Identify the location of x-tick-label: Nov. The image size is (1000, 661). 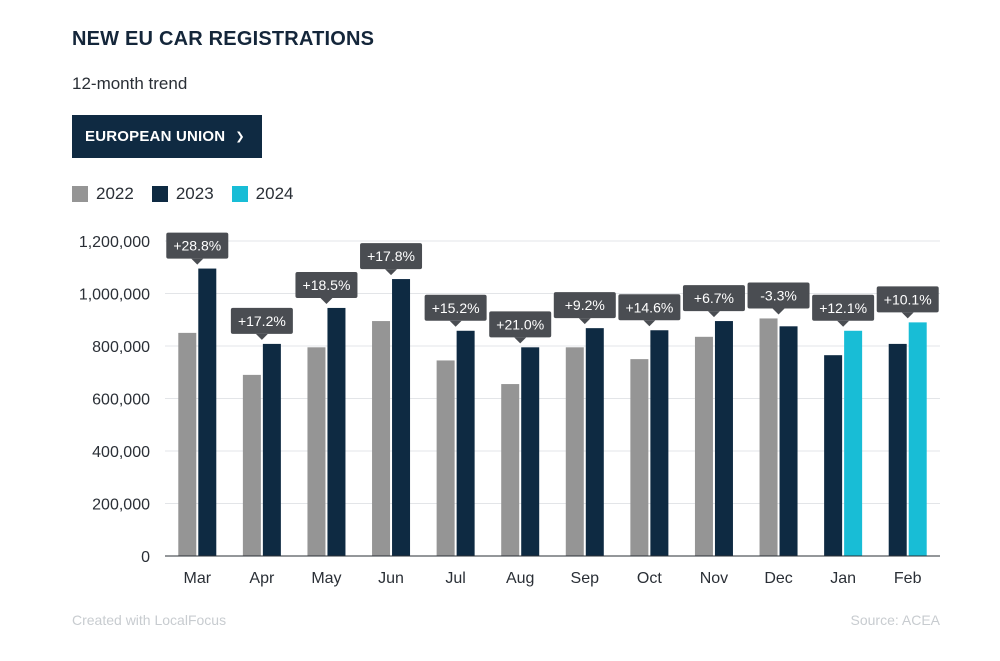
(714, 578).